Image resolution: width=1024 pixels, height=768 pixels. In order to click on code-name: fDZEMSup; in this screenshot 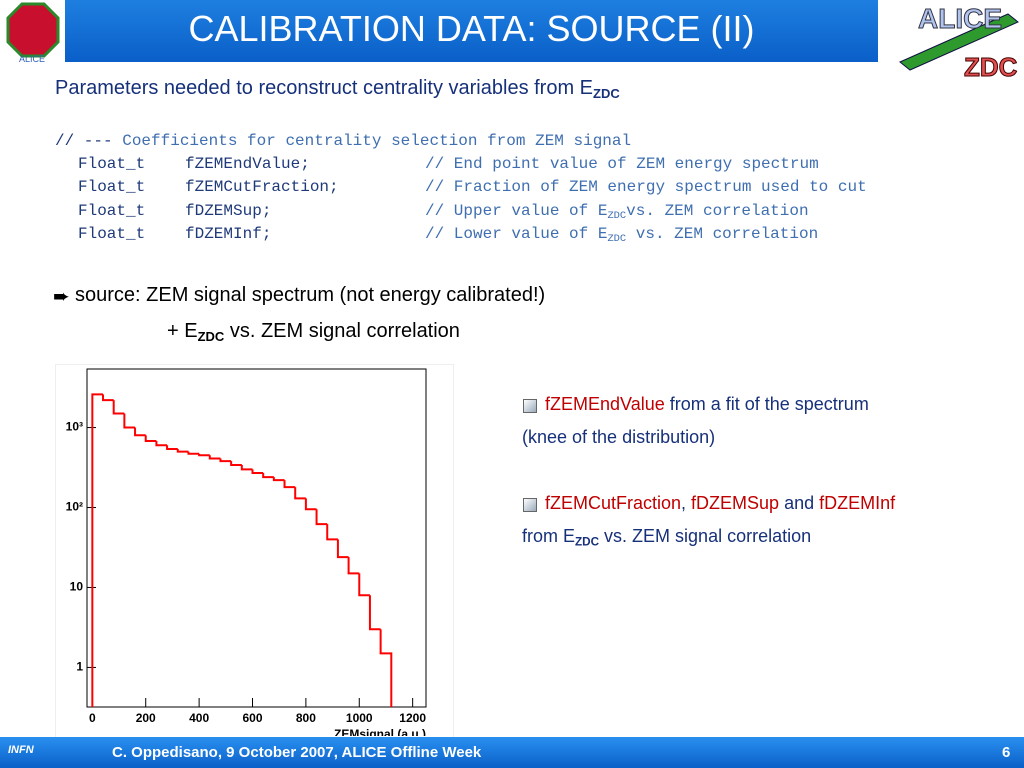, I will do `click(228, 210)`.